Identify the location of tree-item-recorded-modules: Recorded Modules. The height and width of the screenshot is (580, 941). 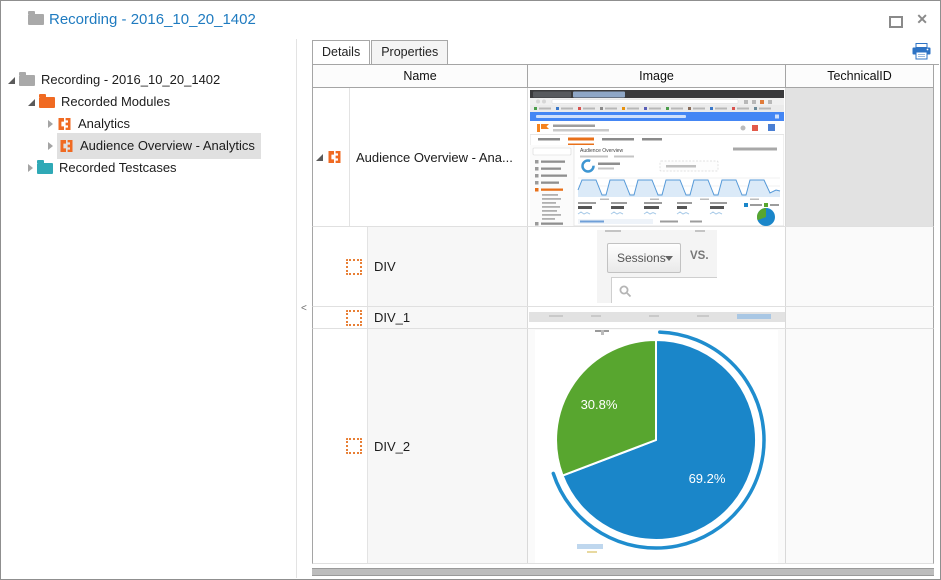
(149, 102).